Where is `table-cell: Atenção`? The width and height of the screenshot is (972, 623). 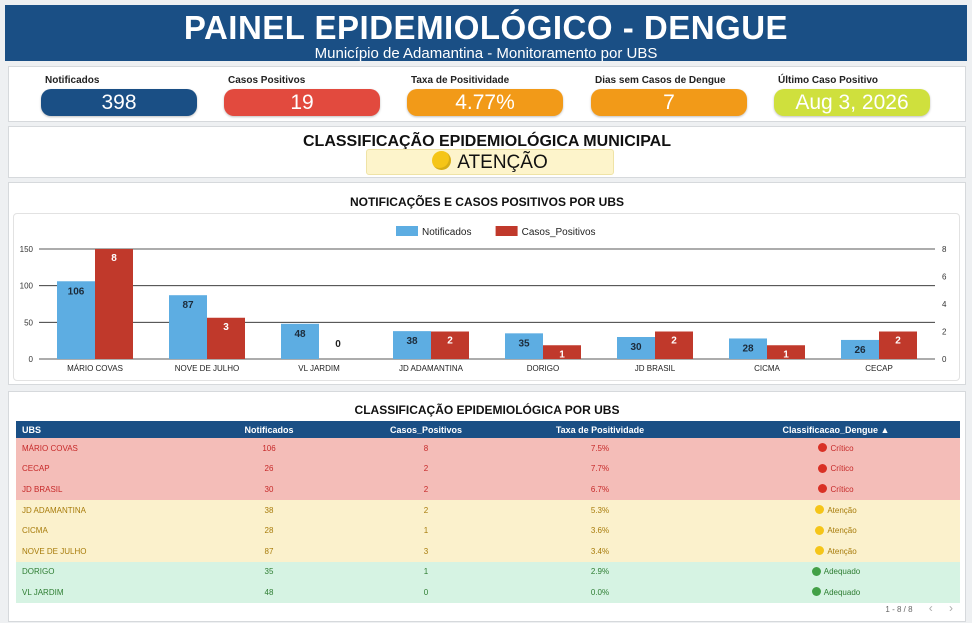 table-cell: Atenção is located at coordinates (836, 510).